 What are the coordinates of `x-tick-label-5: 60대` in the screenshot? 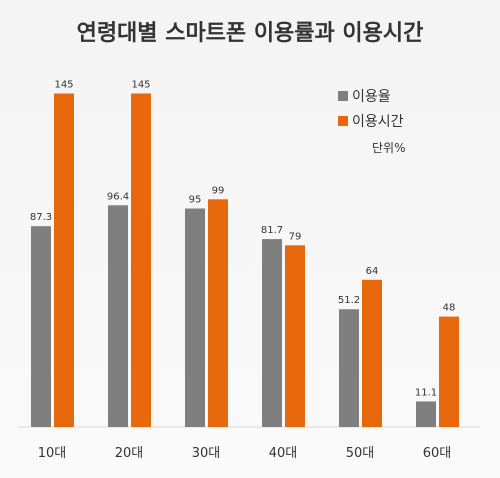 It's located at (437, 453).